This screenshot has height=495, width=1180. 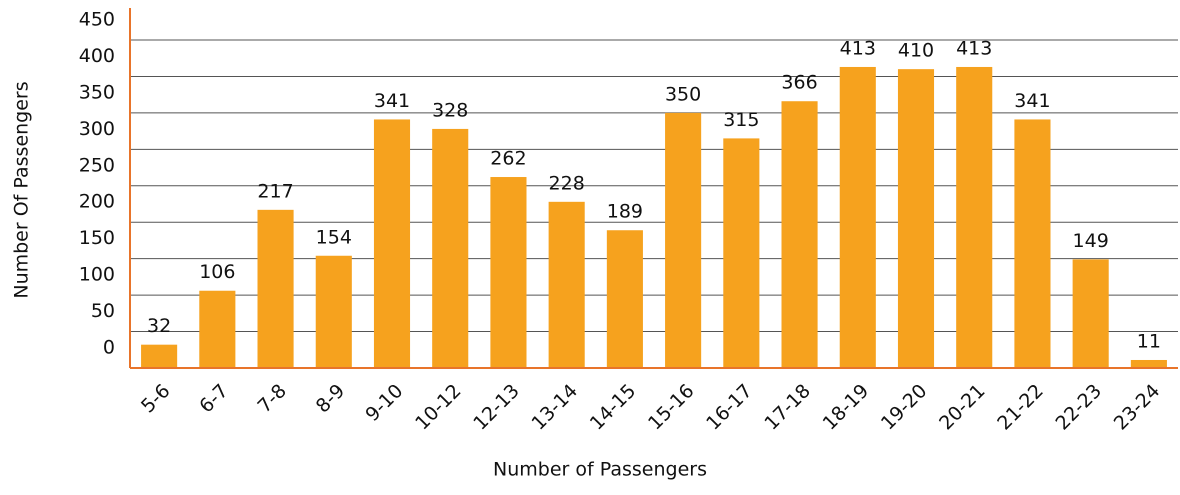 What do you see at coordinates (384, 403) in the screenshot?
I see `x-tick-label: 9-10` at bounding box center [384, 403].